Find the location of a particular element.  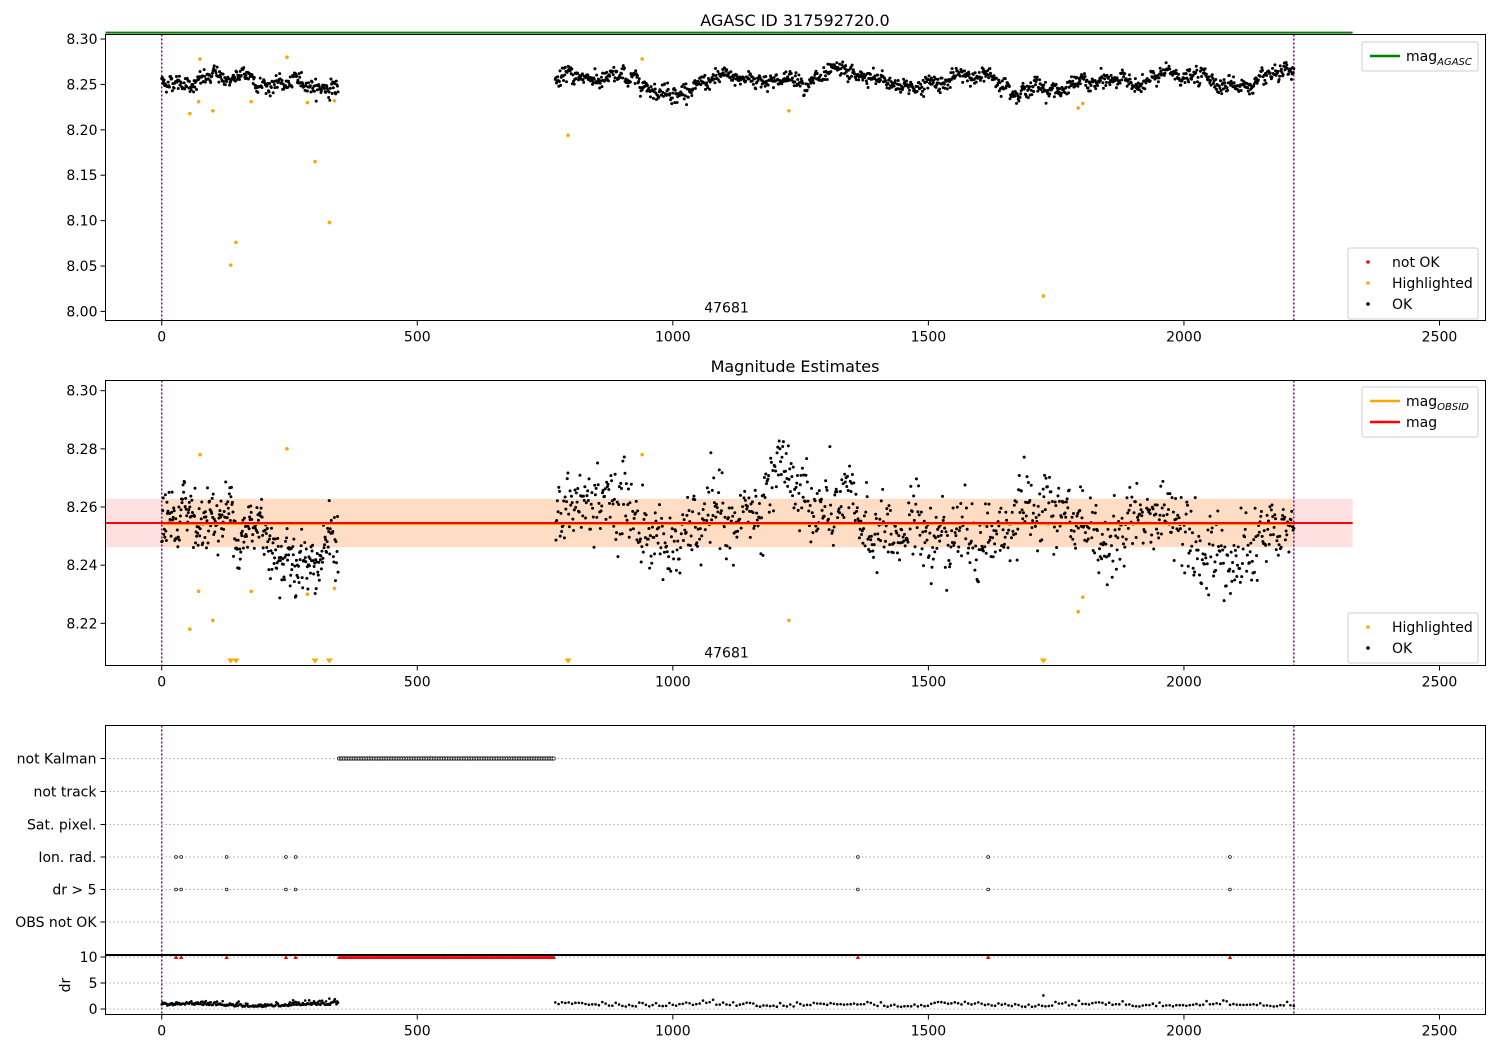

legend-top: magAGASC is located at coordinates (1420, 56).